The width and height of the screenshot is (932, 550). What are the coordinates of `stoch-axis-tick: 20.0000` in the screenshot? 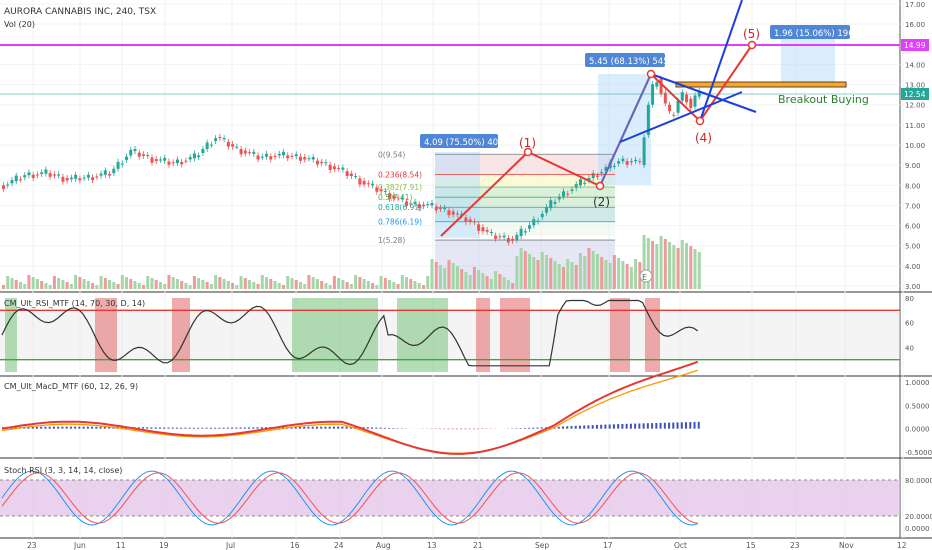 It's located at (918, 517).